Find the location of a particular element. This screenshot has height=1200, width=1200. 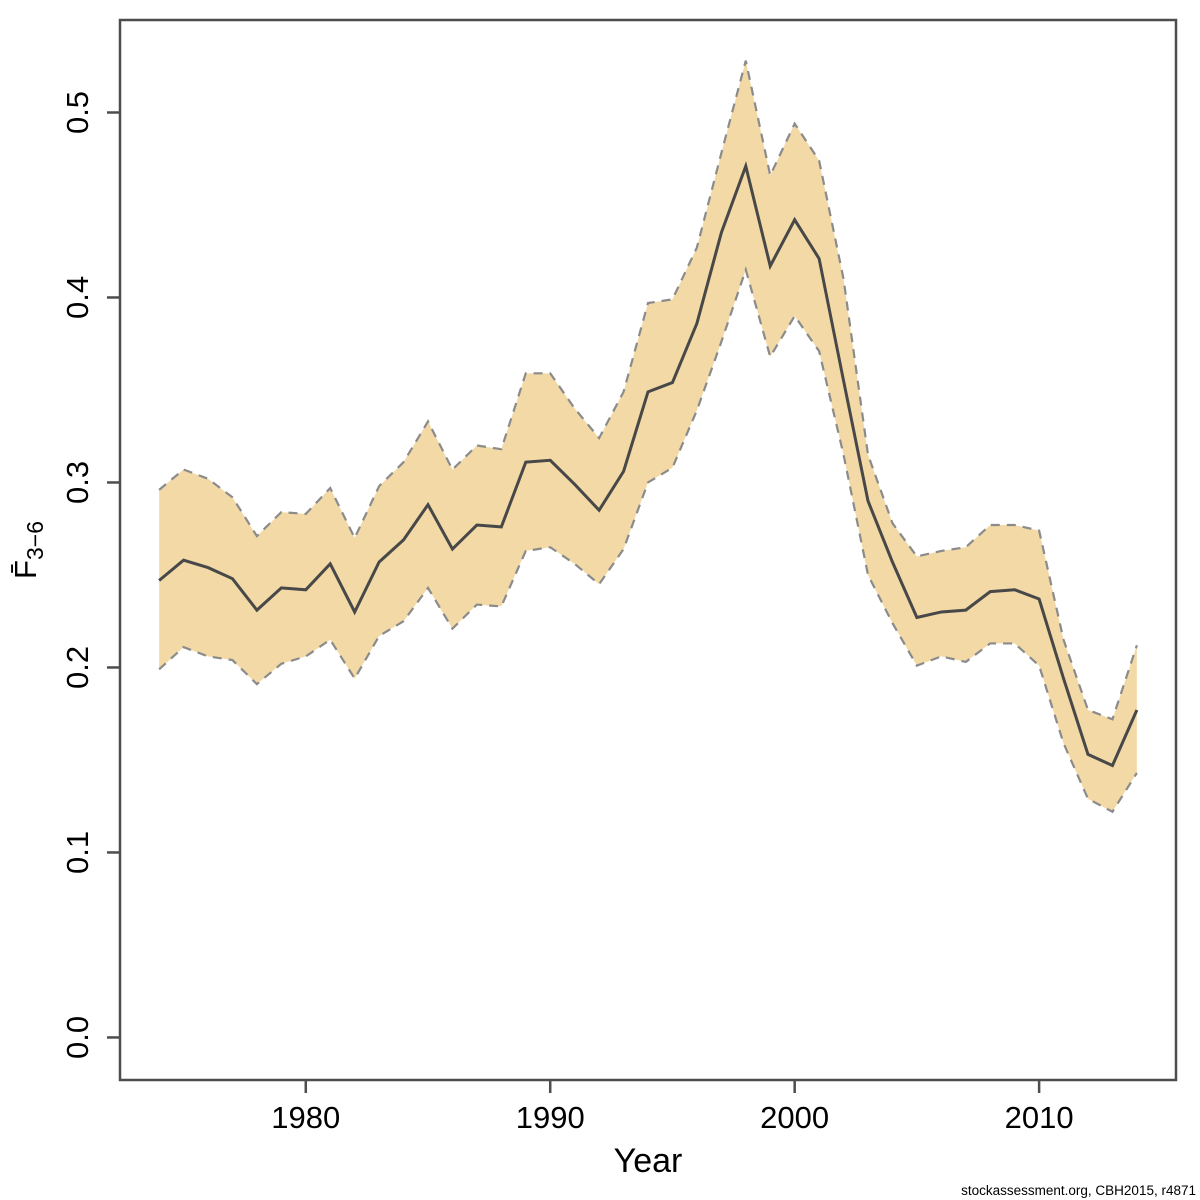

y-tick-label: 0.2 is located at coordinates (77, 667).